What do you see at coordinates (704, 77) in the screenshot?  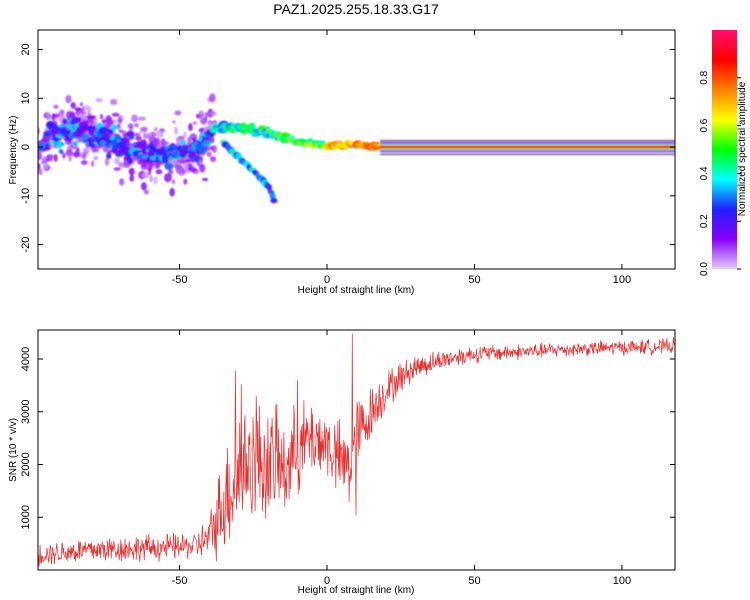 I see `colorbar-tick-label: 0.8` at bounding box center [704, 77].